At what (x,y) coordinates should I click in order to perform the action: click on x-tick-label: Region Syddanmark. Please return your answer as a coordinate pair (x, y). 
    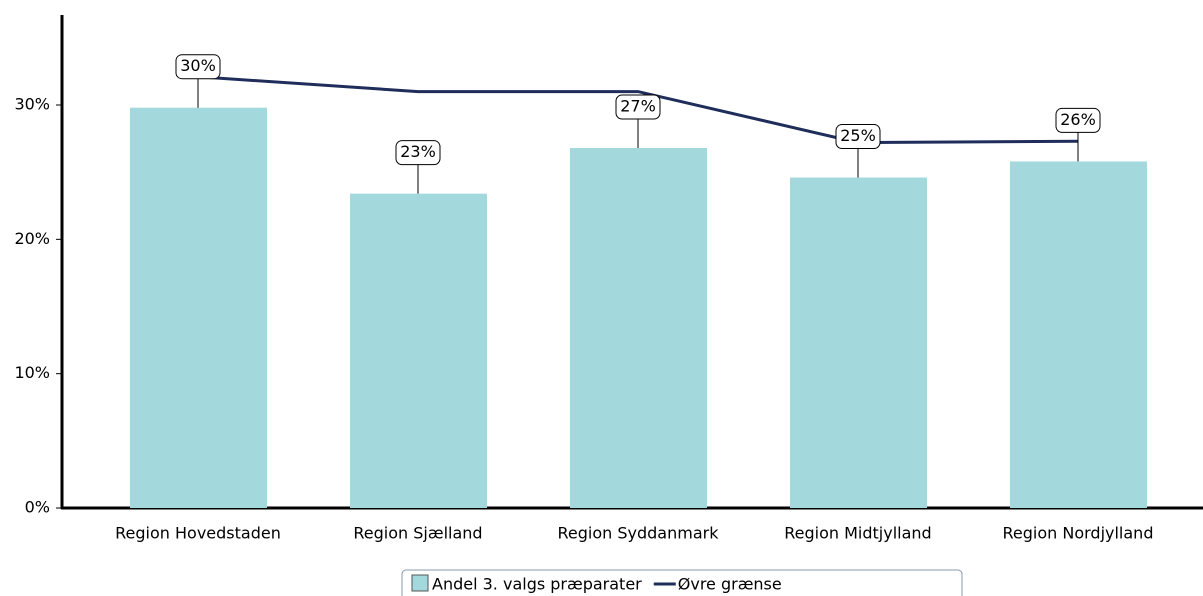
    Looking at the image, I should click on (639, 533).